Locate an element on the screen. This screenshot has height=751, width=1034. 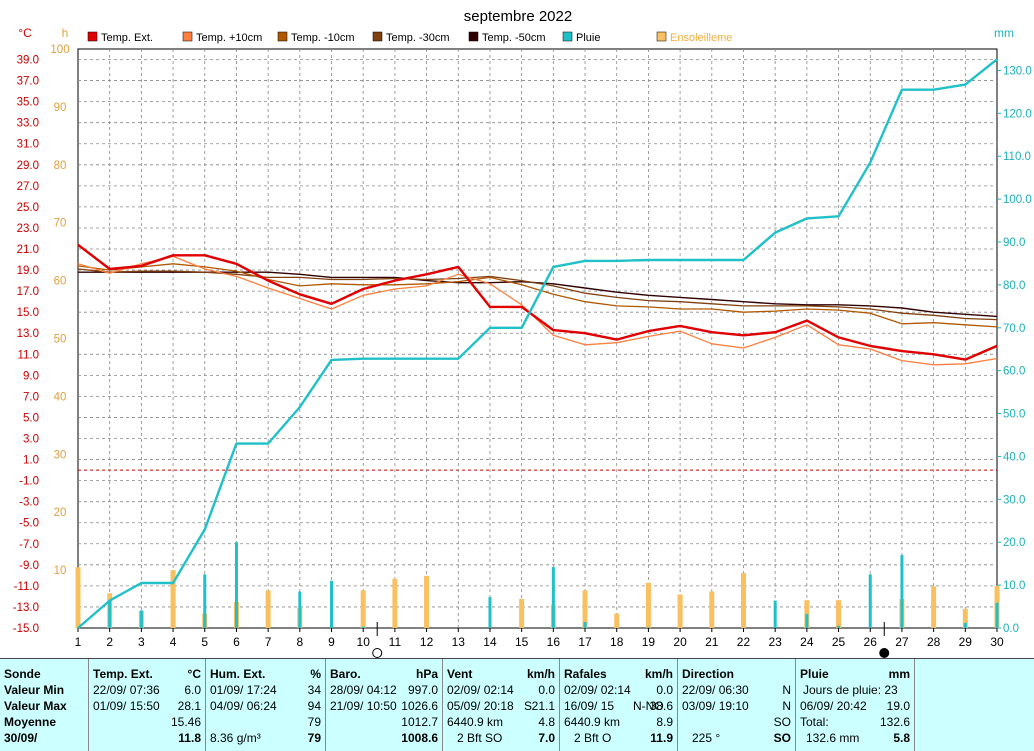
hum-avg: 79 is located at coordinates (314, 722).